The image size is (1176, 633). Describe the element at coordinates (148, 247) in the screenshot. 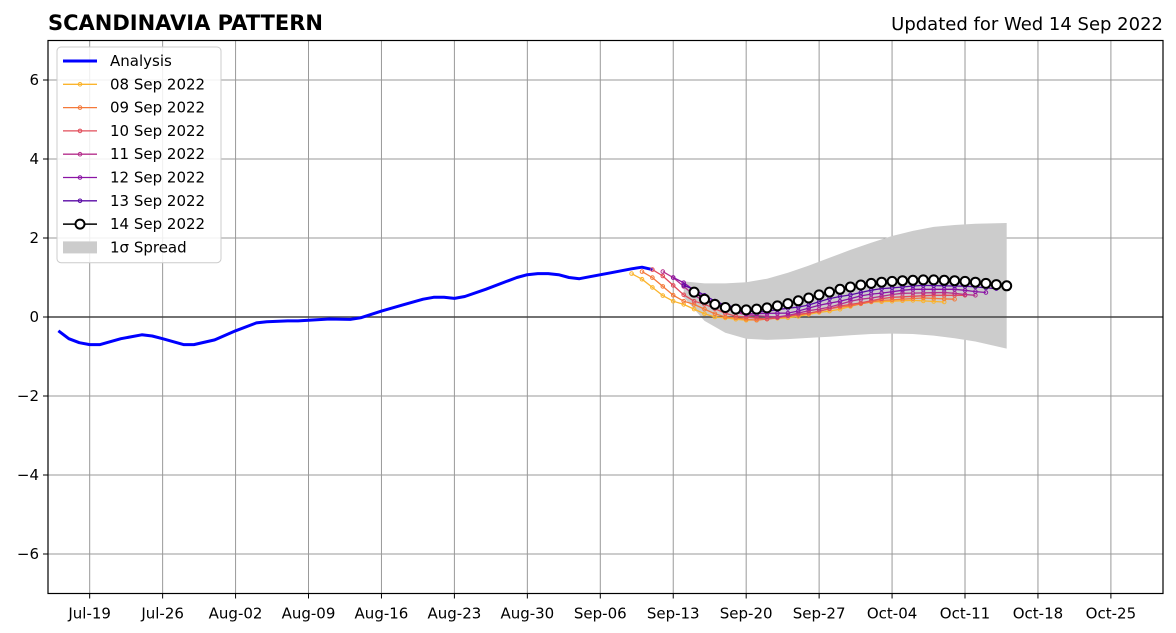

I see `legend-label: 1σ Spread` at that location.